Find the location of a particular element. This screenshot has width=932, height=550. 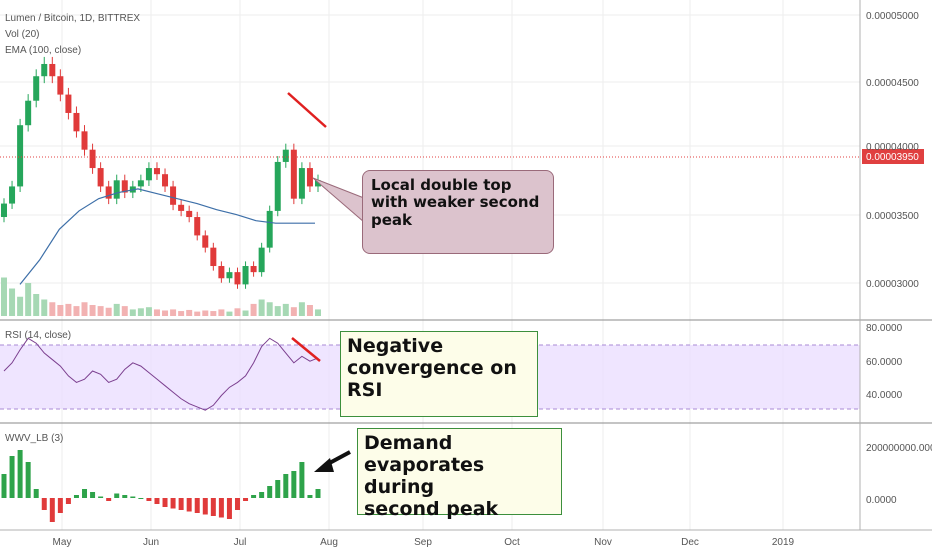

candles is located at coordinates (161, 172).